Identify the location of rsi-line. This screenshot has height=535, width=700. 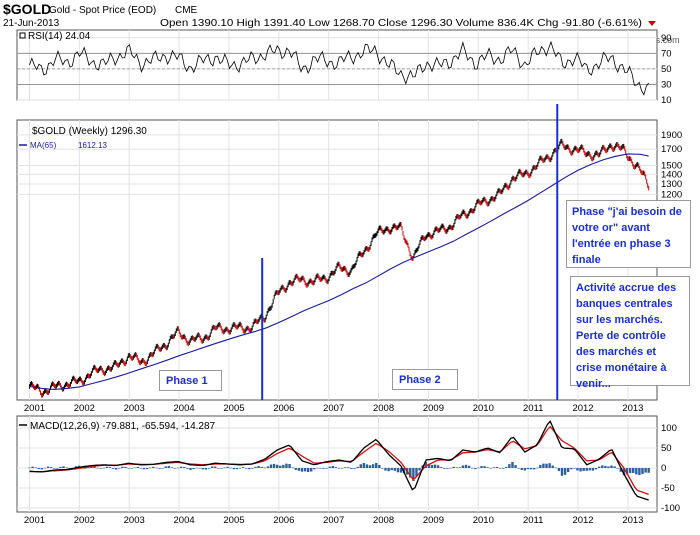
(339, 68).